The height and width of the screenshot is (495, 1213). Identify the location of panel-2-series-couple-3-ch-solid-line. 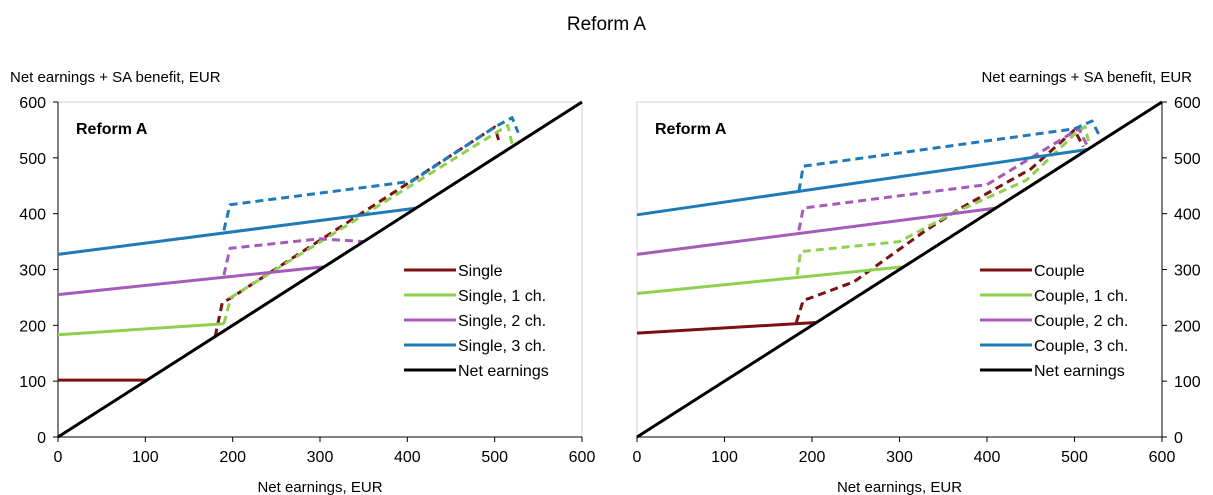
(862, 182).